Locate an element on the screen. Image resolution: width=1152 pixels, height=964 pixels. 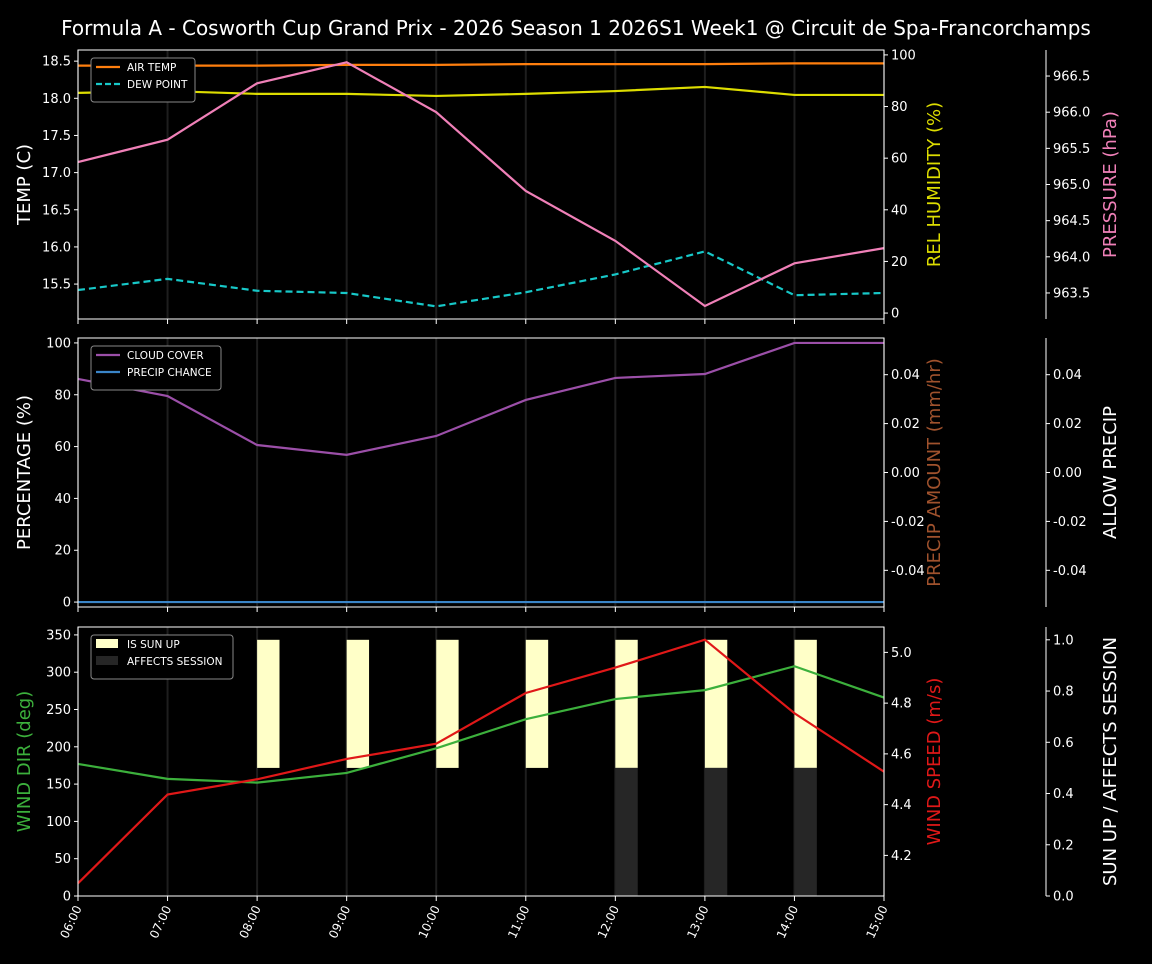
y-tick-label: 963.5 is located at coordinates (1071, 293).